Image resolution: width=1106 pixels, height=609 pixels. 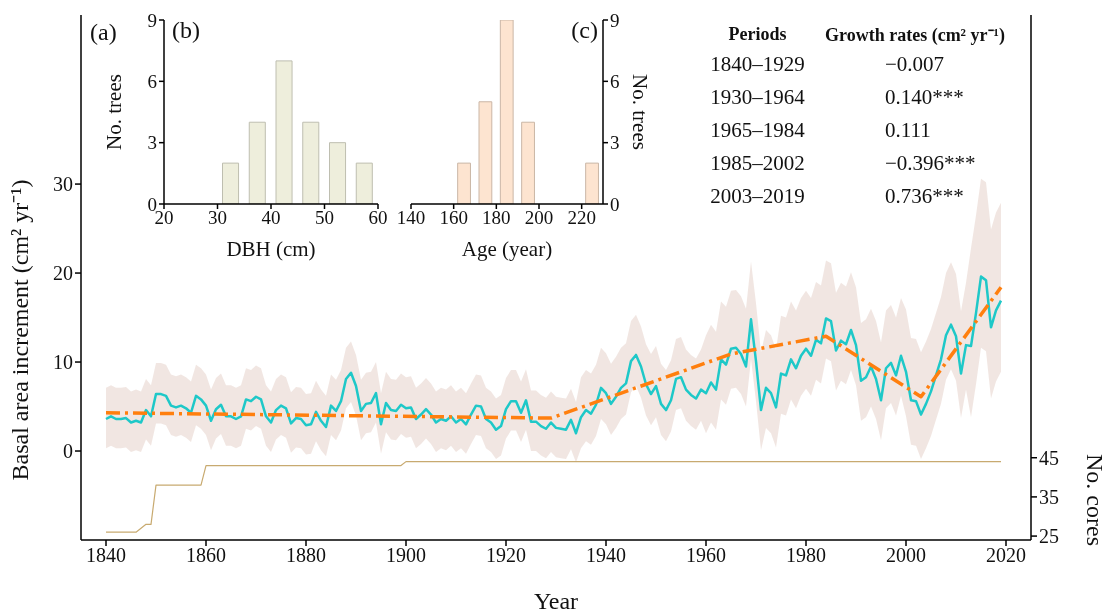 What do you see at coordinates (639, 112) in the screenshot?
I see `y2-axis-title: No. trees` at bounding box center [639, 112].